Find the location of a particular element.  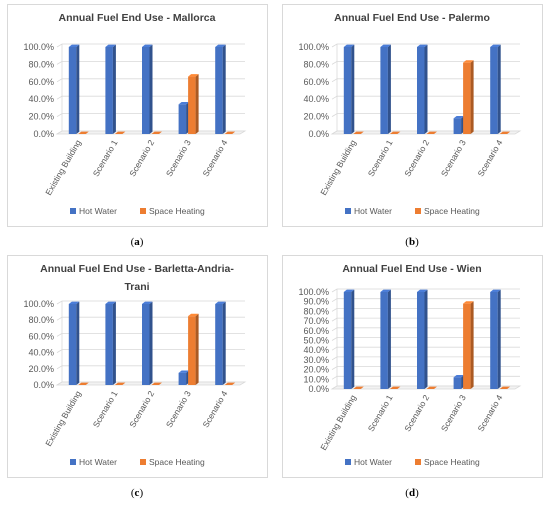

y-tick-label: 70.0% is located at coordinates (316, 321).